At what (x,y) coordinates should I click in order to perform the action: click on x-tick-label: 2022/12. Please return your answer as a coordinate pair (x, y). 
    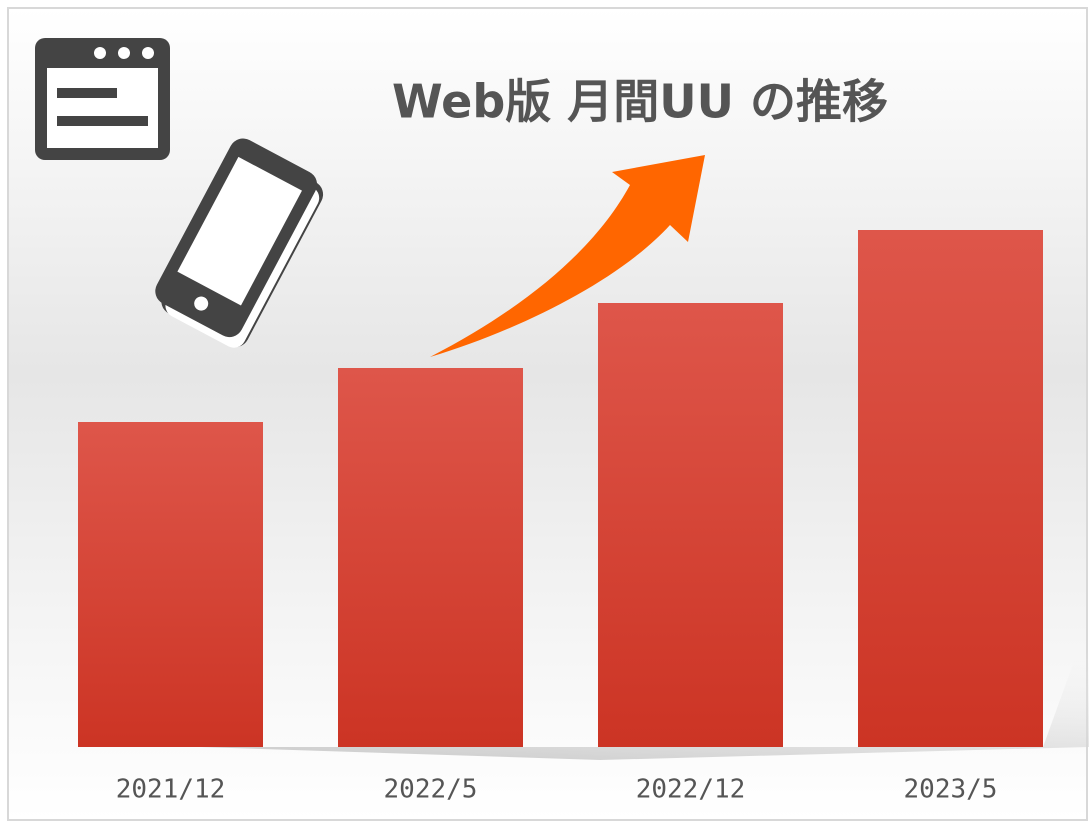
    Looking at the image, I should click on (691, 790).